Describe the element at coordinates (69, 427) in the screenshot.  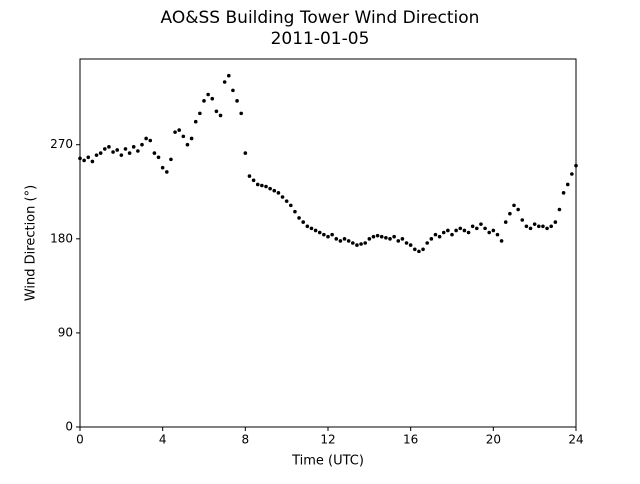
I see `y-tick-label: 0` at that location.